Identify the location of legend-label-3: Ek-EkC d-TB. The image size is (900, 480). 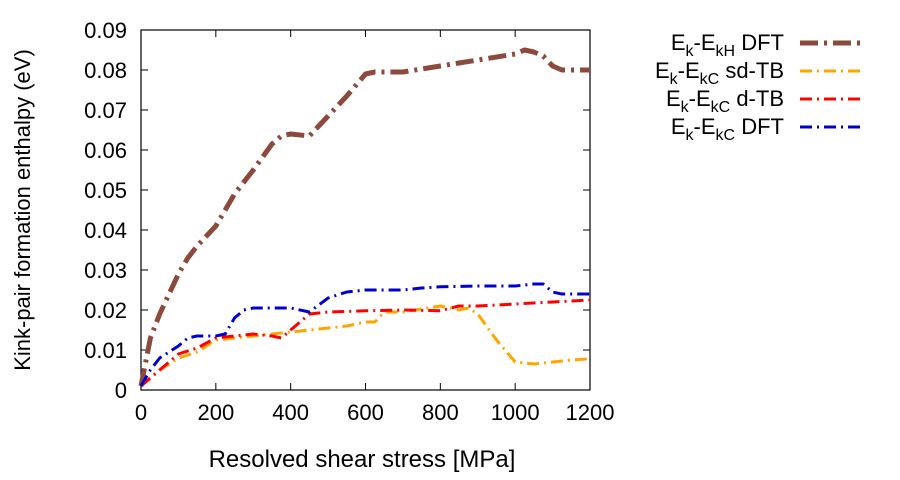
(725, 101).